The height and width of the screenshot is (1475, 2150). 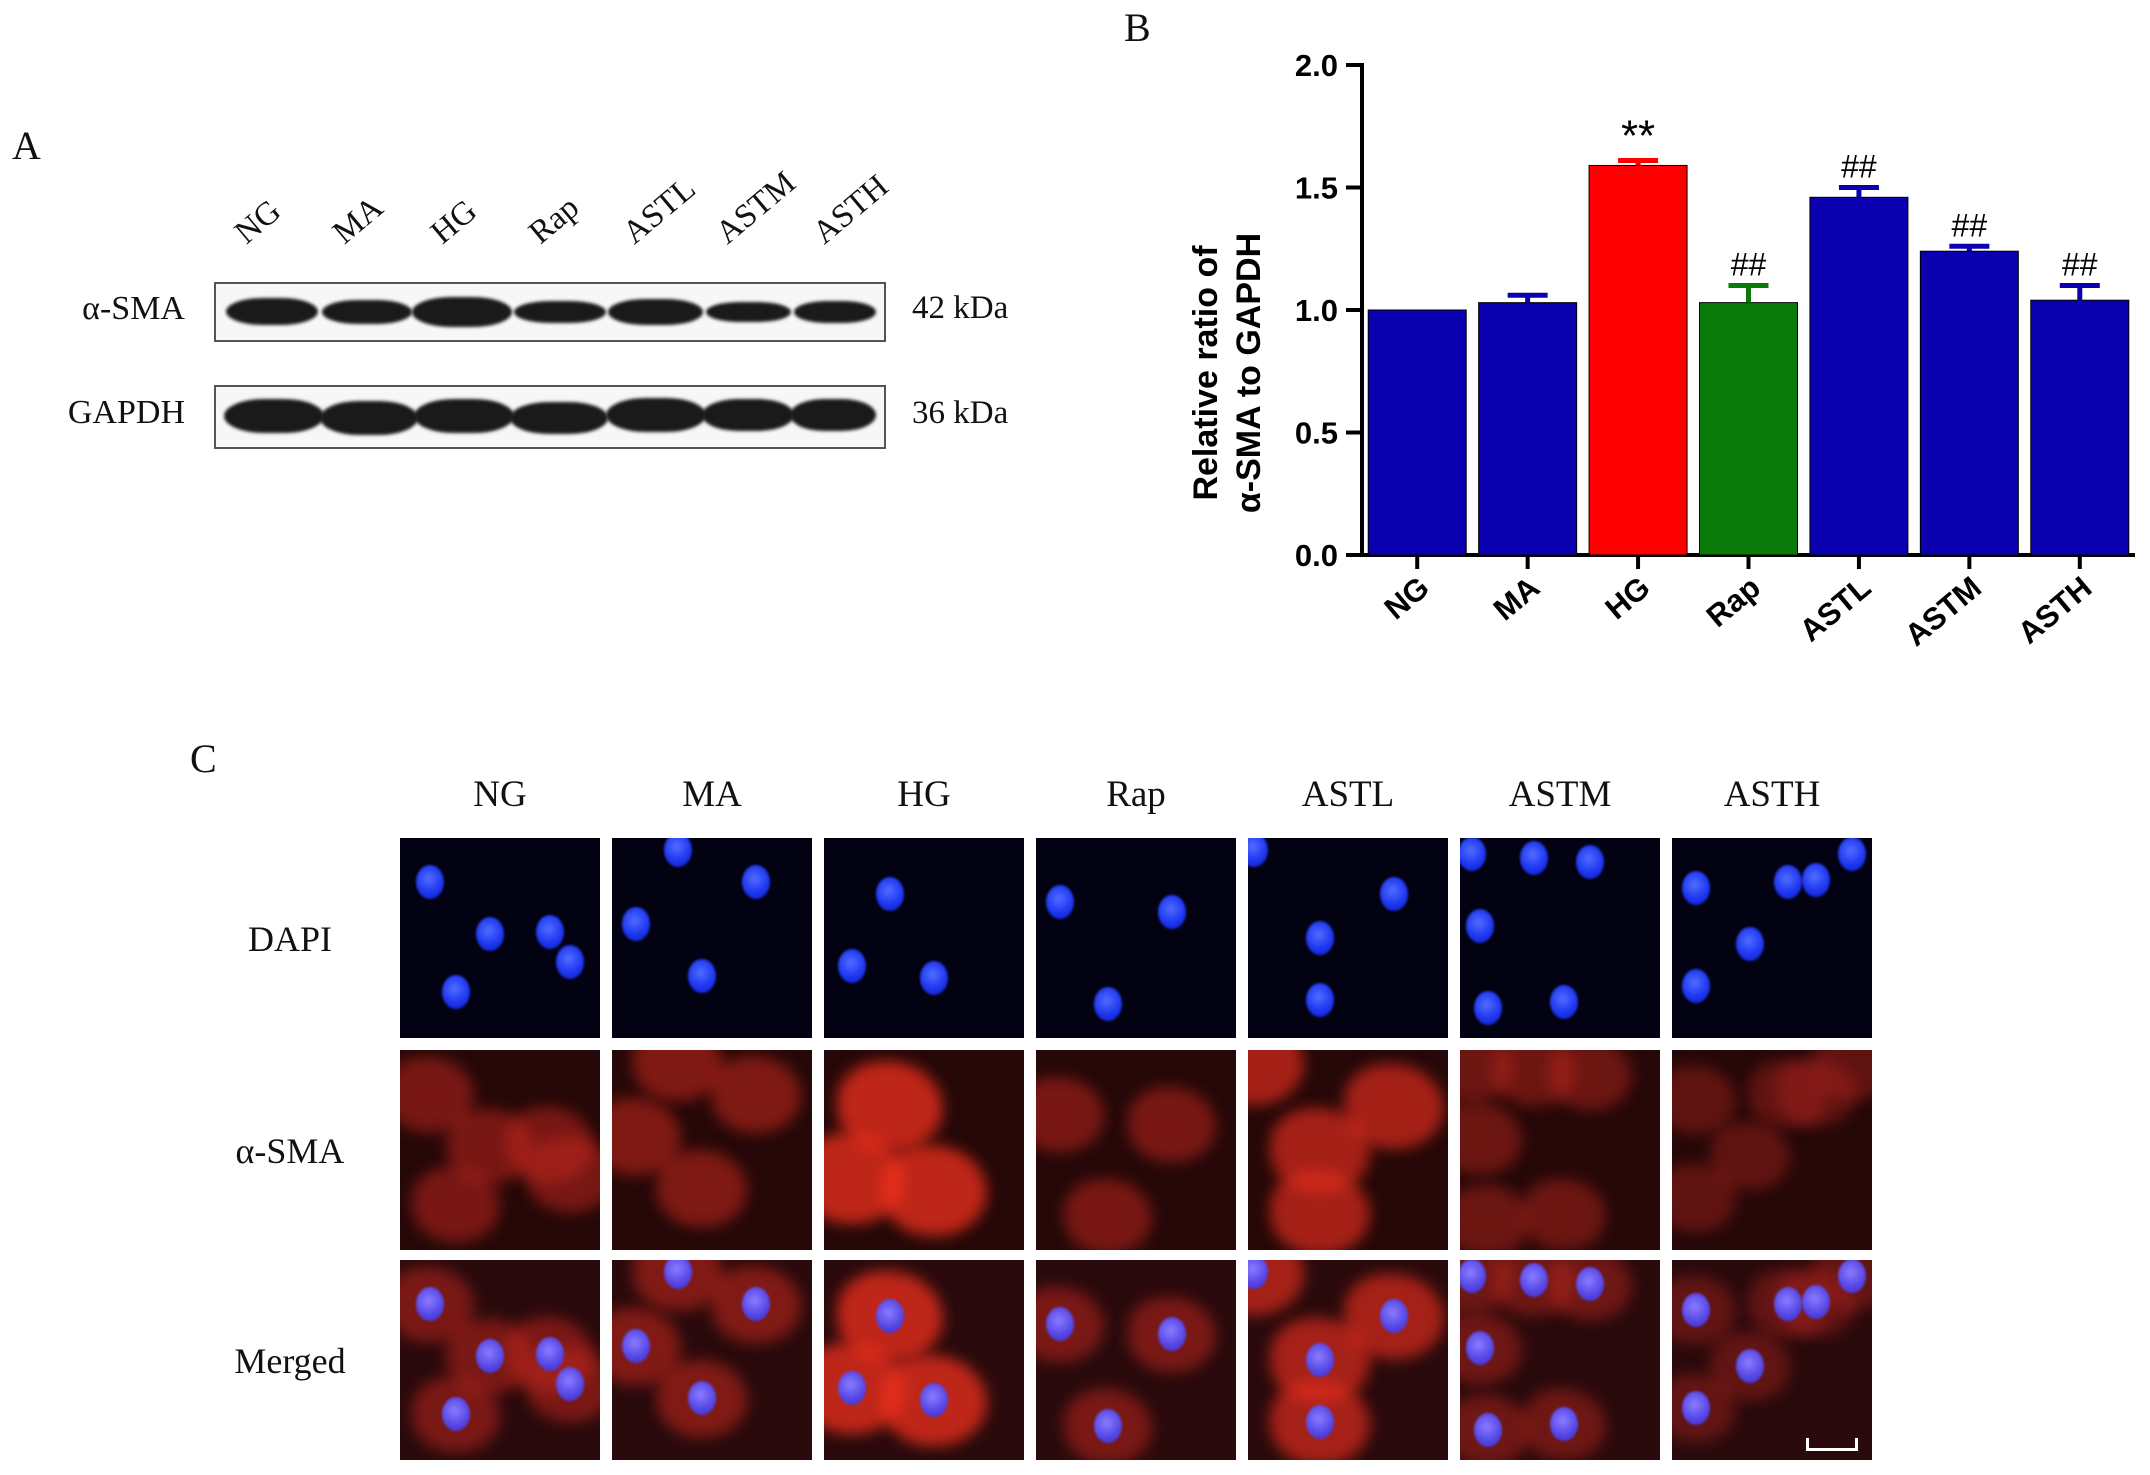 I want to click on chart-bars: ** ## ## ## ##, so click(x=1748, y=334).